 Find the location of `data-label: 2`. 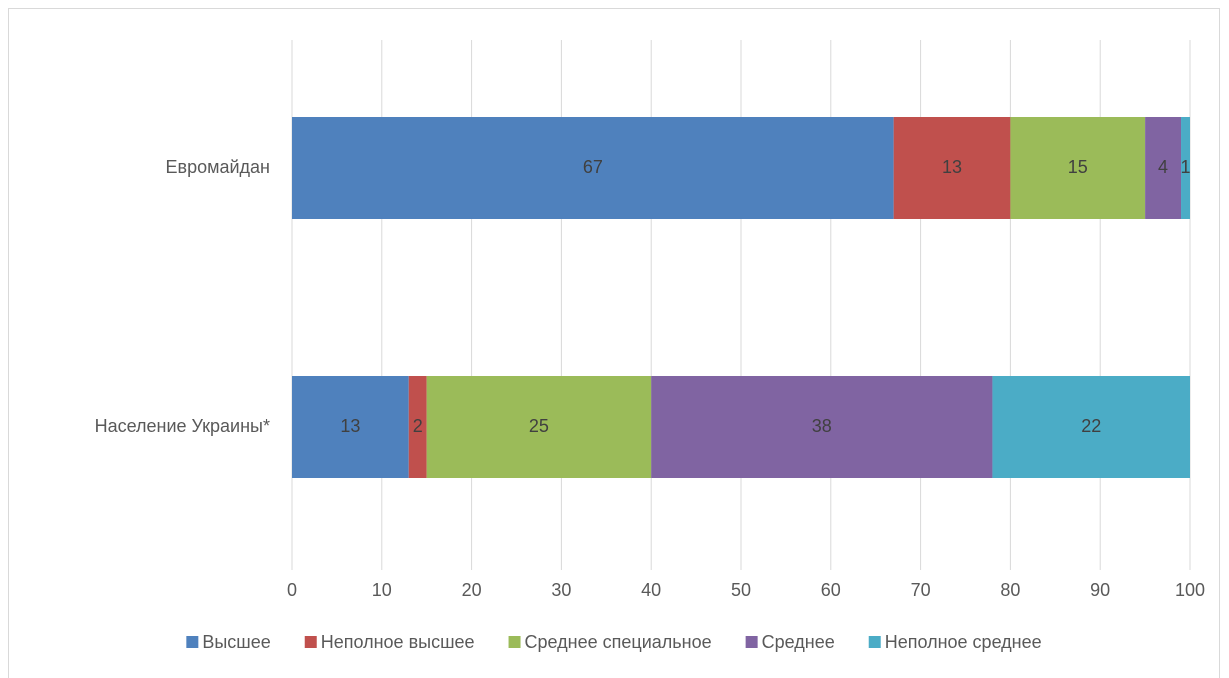

data-label: 2 is located at coordinates (418, 426).